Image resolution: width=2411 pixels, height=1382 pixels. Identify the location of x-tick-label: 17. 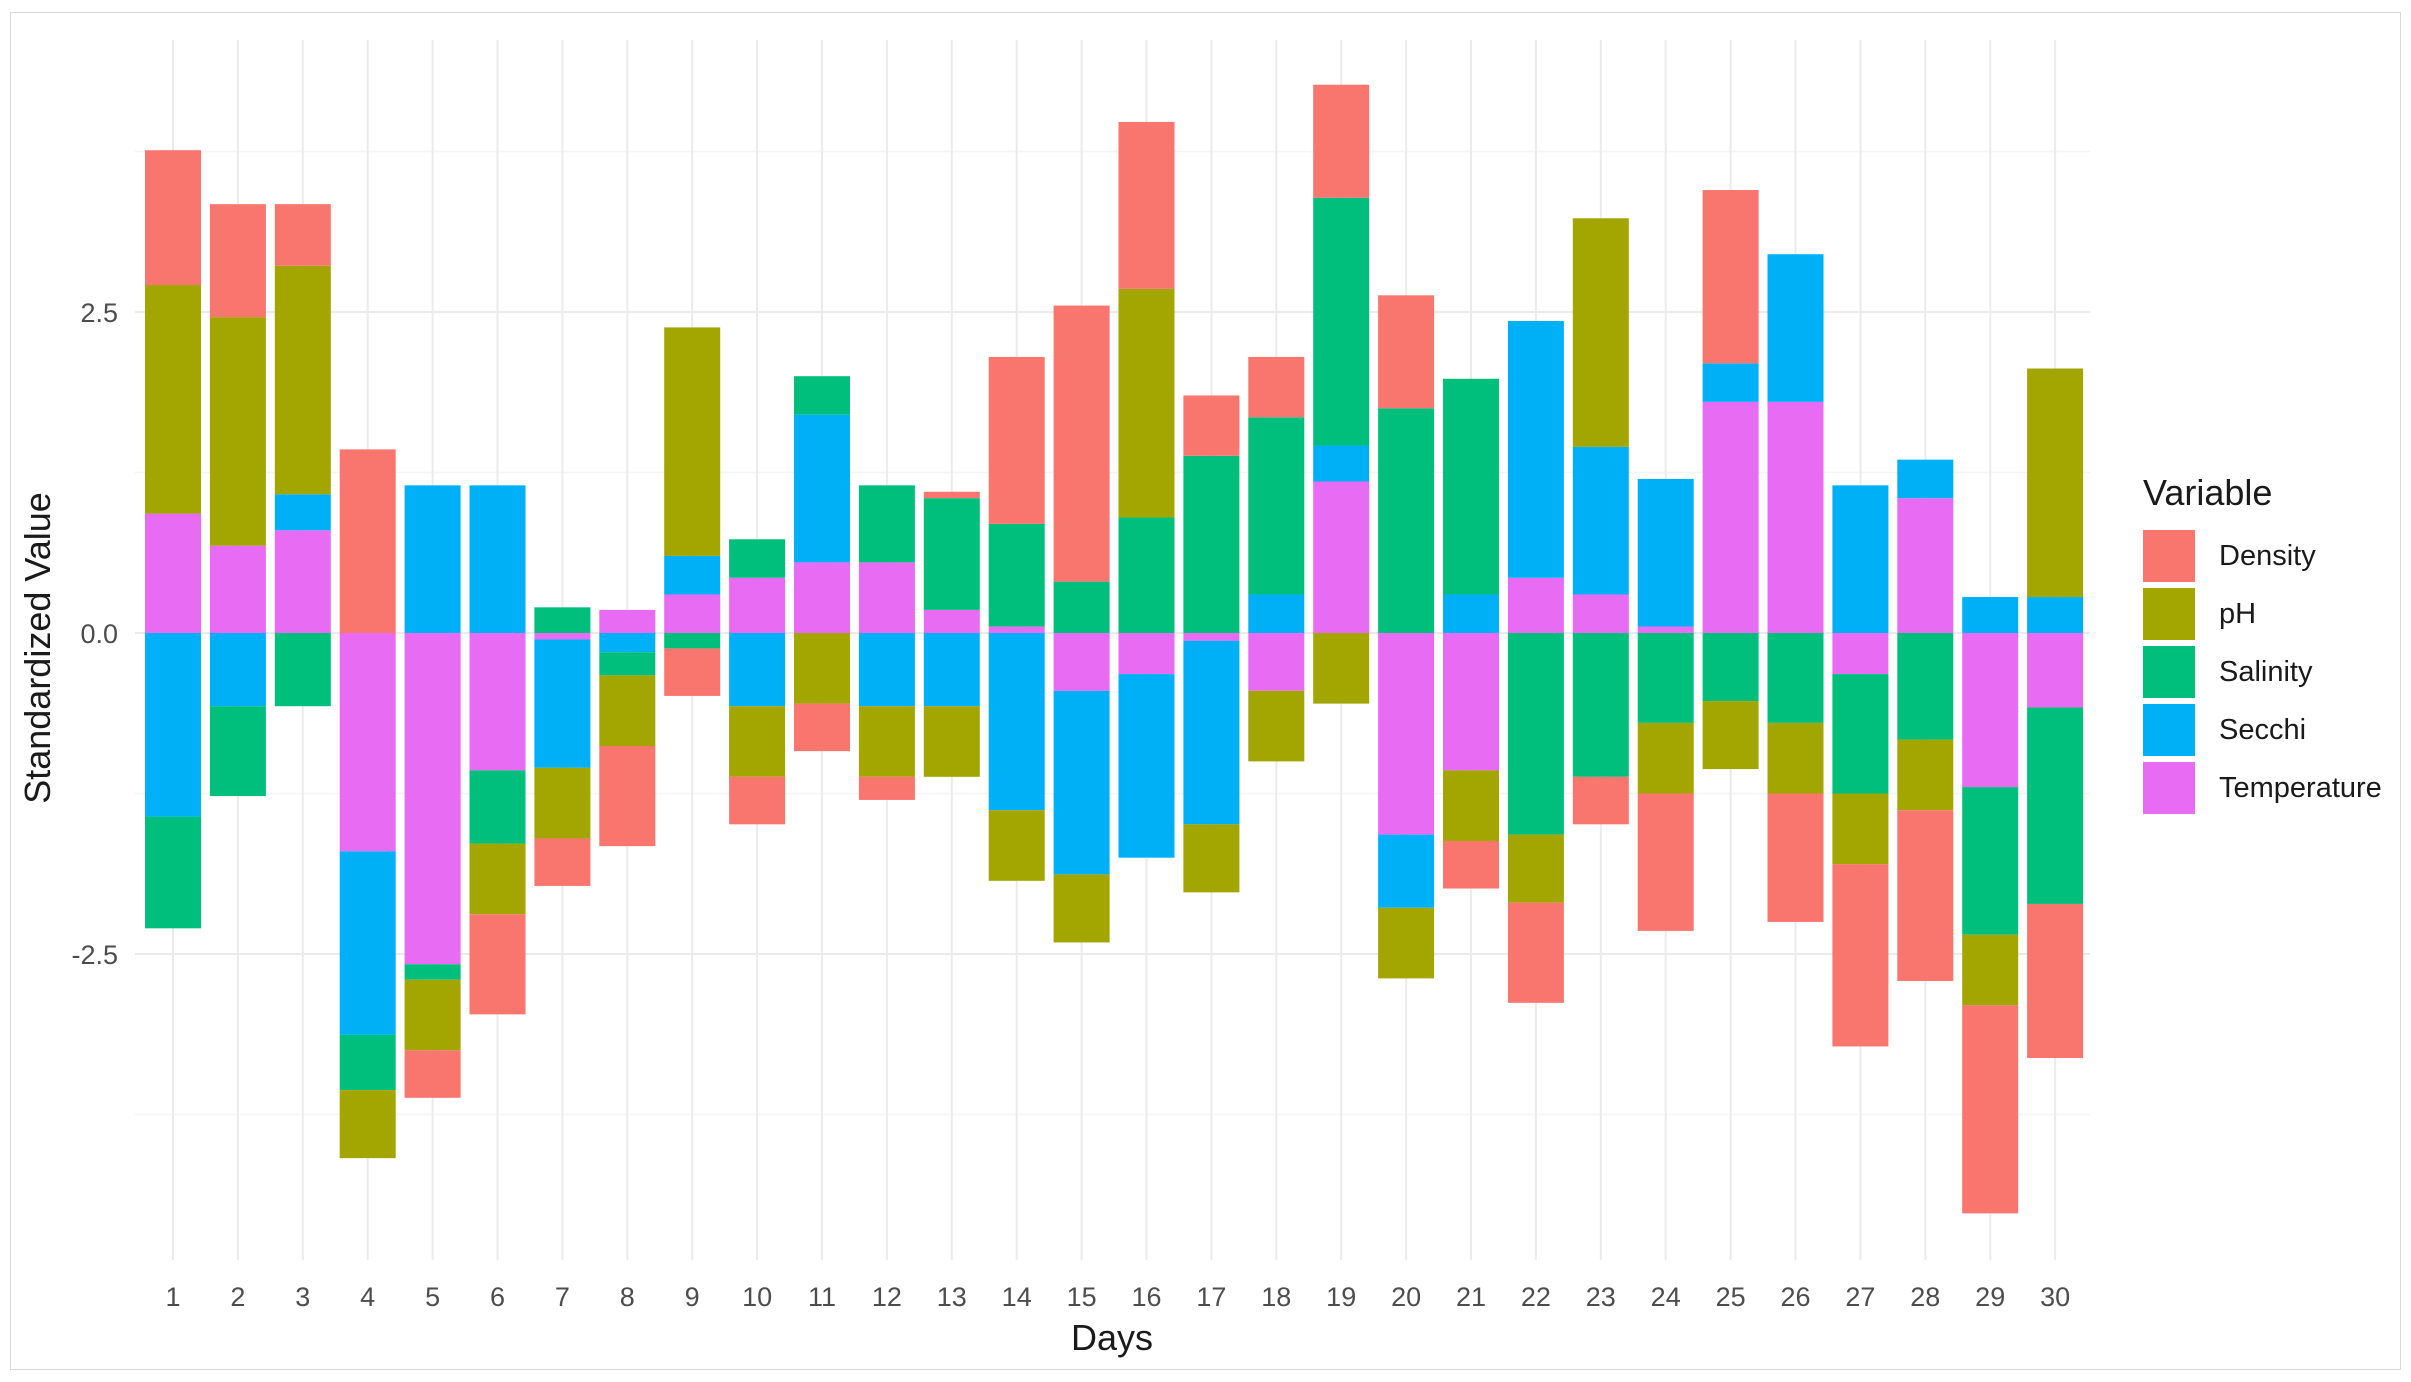
(1211, 1297).